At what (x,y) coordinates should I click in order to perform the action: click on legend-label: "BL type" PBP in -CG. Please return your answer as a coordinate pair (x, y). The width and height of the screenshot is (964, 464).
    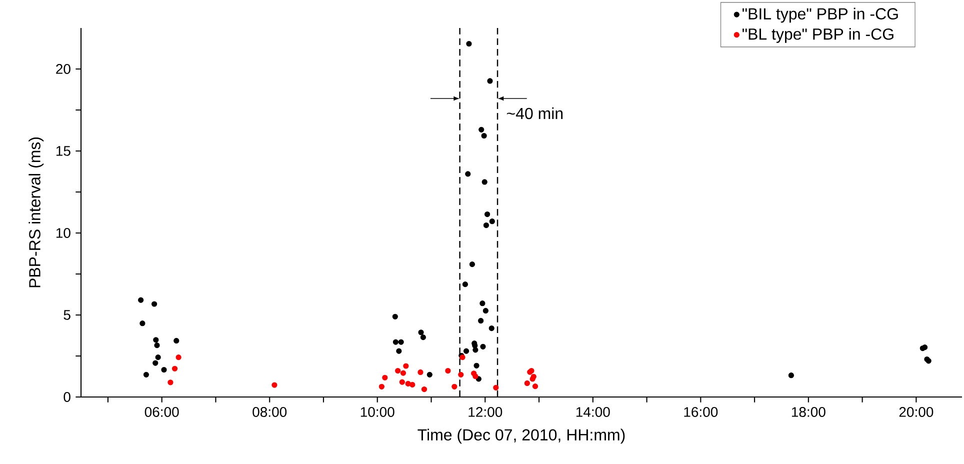
    Looking at the image, I should click on (818, 35).